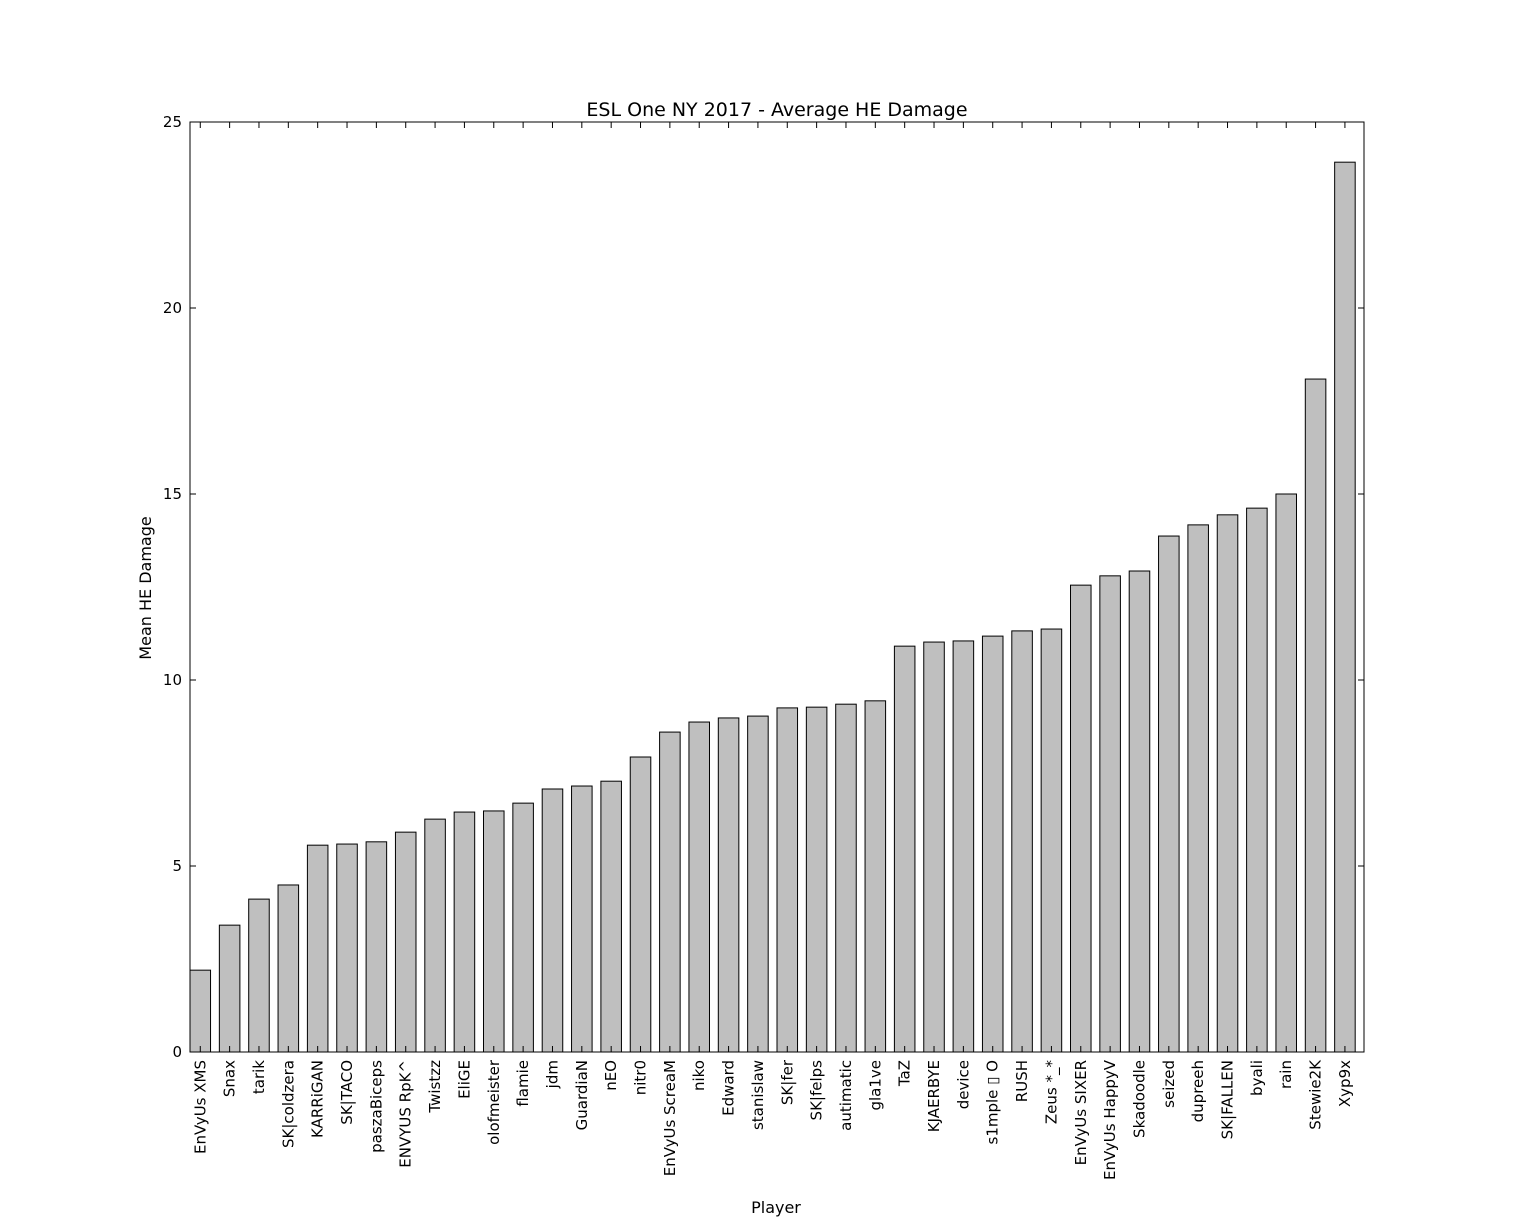 The image size is (1515, 1227). What do you see at coordinates (776, 110) in the screenshot?
I see `chart-title: ESL One NY 2017 - Average HE Damage` at bounding box center [776, 110].